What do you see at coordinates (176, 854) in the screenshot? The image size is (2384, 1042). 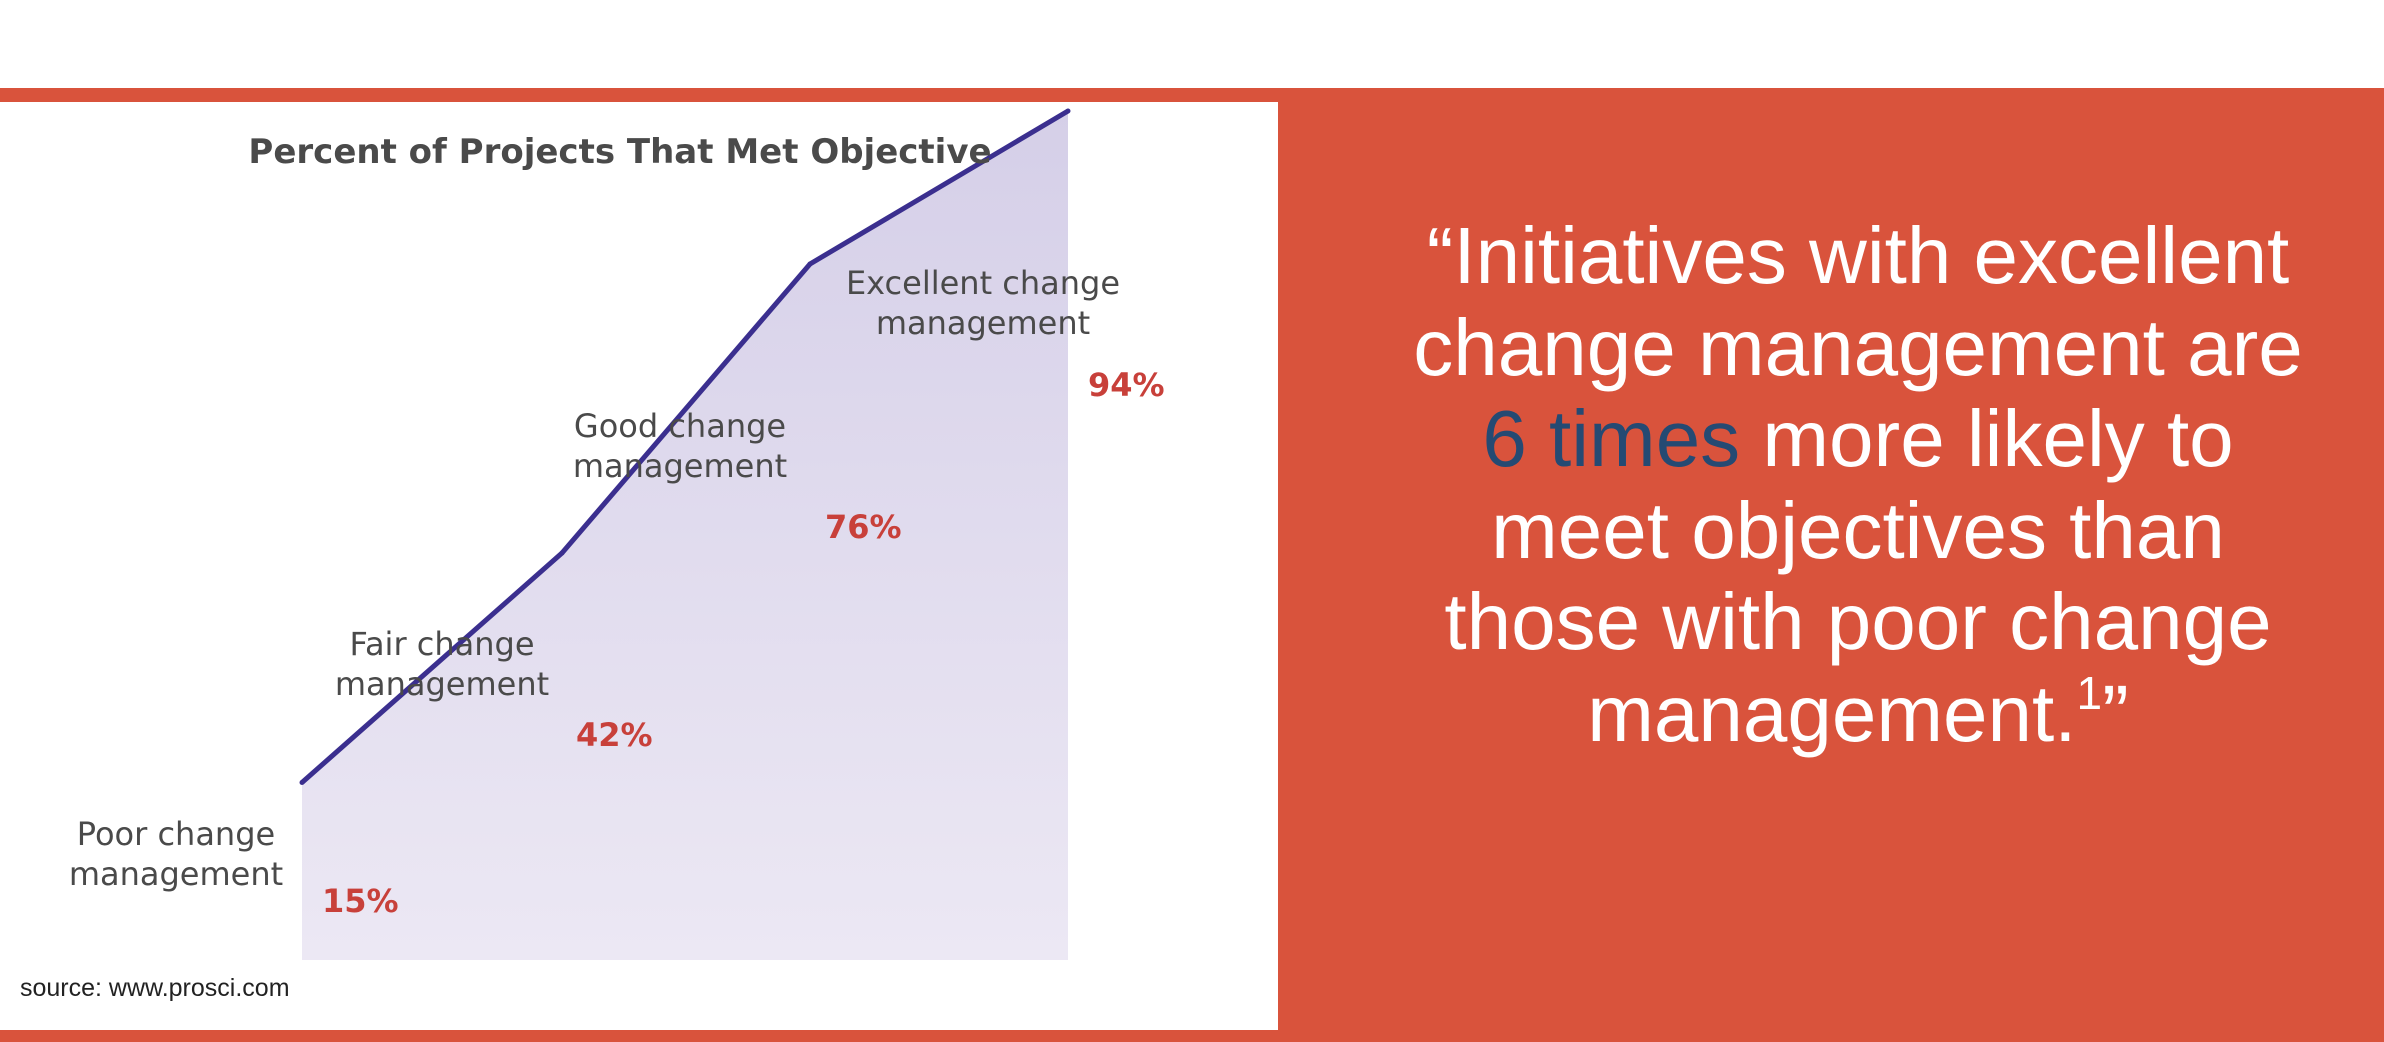 I see `category-label: Poor change management` at bounding box center [176, 854].